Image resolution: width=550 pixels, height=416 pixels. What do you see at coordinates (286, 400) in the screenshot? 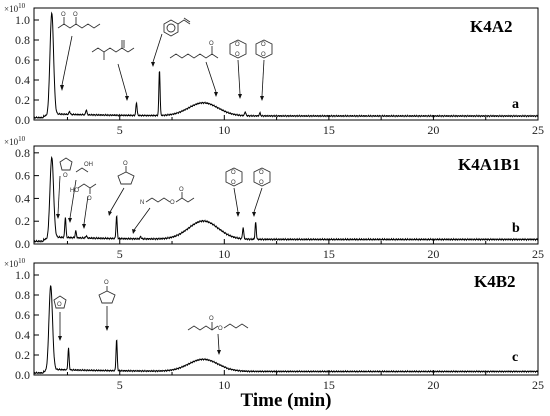
I see `x-axis-title: Time (min)` at bounding box center [286, 400].